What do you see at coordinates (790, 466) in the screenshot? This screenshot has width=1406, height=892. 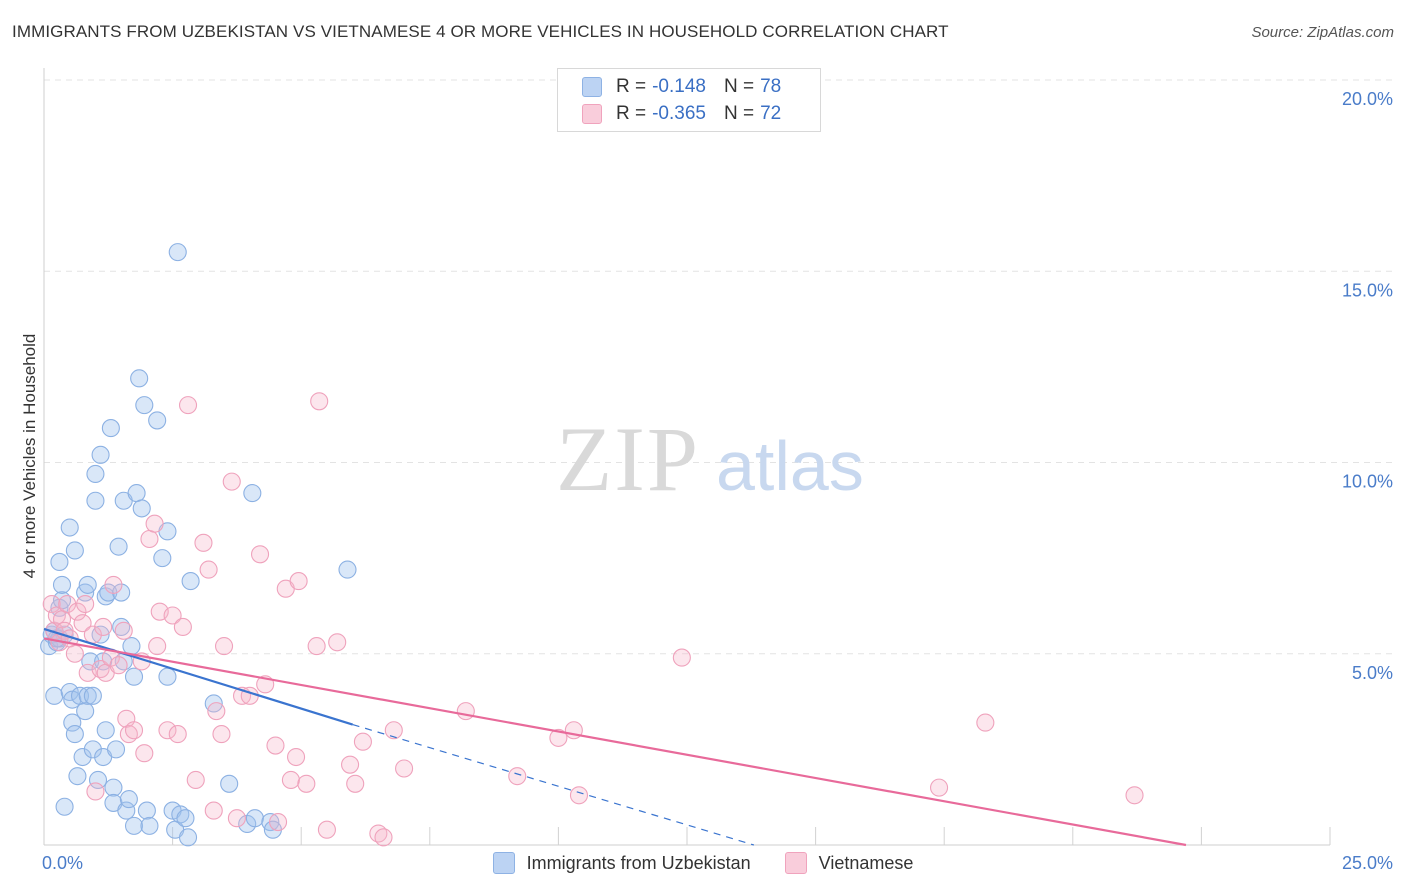 I see `watermark-atlas: atlas` at bounding box center [790, 466].